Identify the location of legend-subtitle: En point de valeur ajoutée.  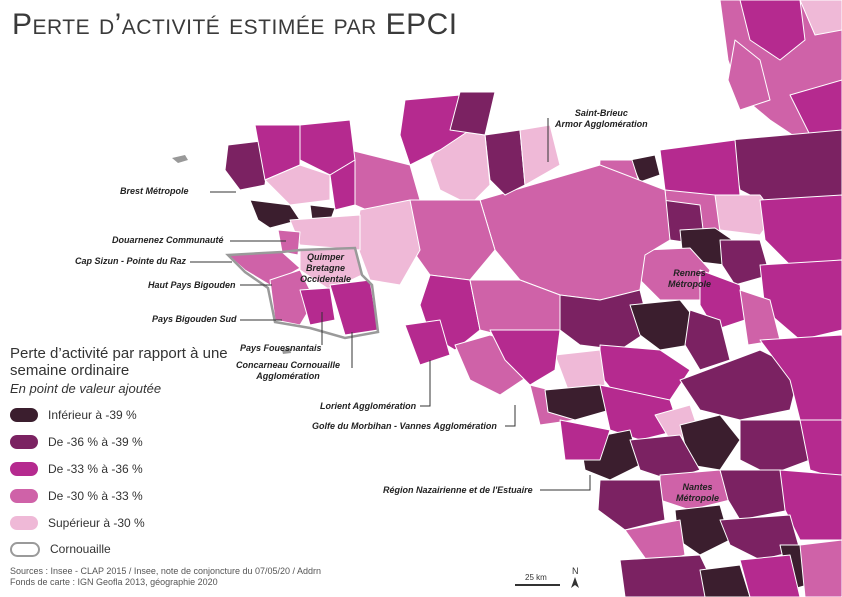
(86, 388).